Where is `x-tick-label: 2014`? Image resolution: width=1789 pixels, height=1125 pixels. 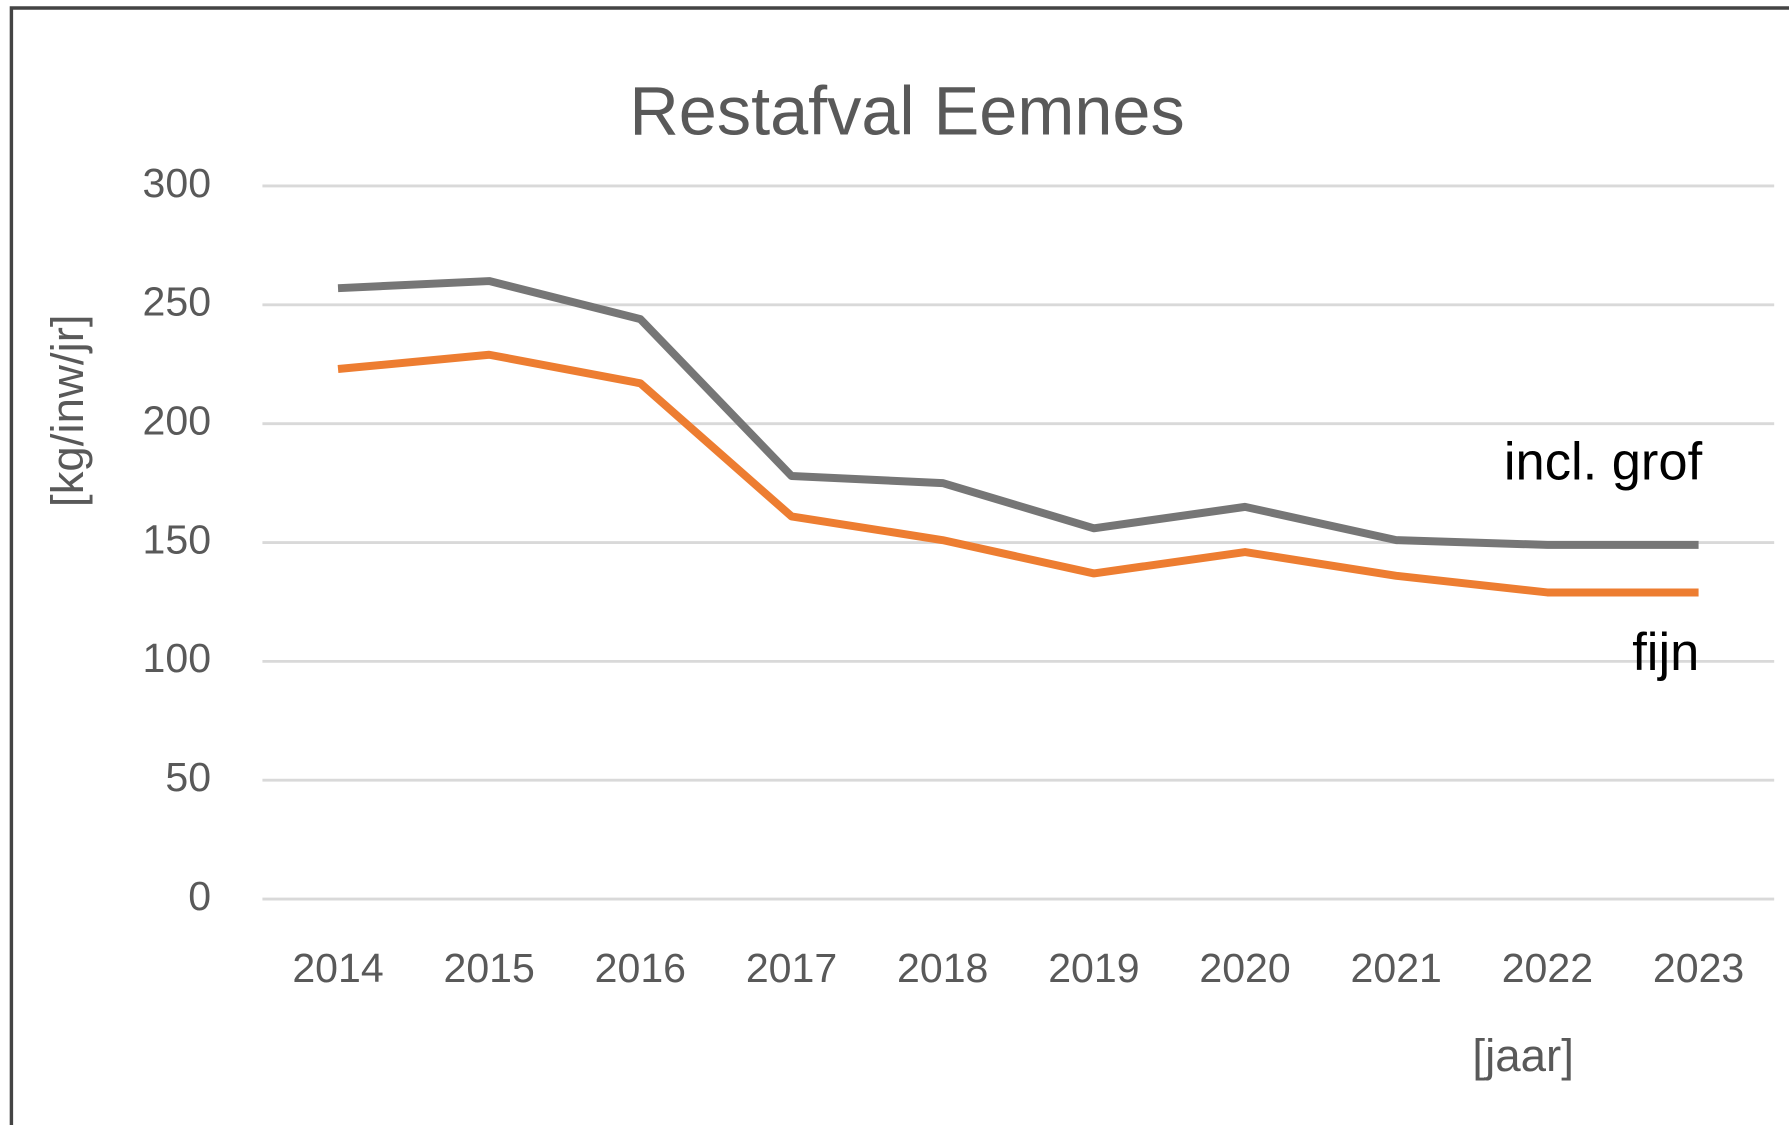 x-tick-label: 2014 is located at coordinates (337, 968).